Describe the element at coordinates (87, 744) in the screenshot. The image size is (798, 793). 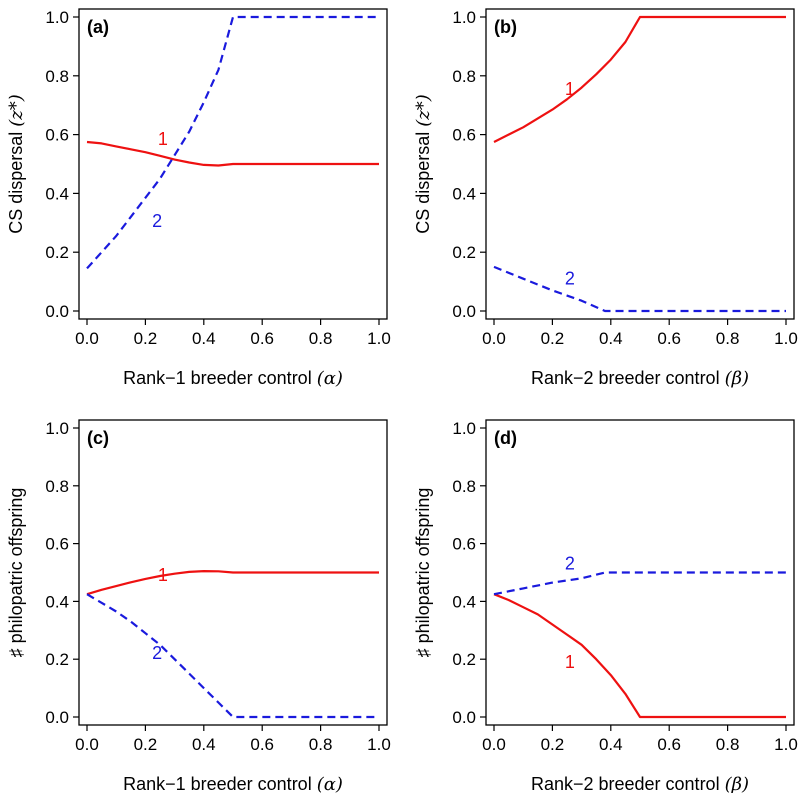
I see `panel-c-xtick-label: 0.0` at that location.